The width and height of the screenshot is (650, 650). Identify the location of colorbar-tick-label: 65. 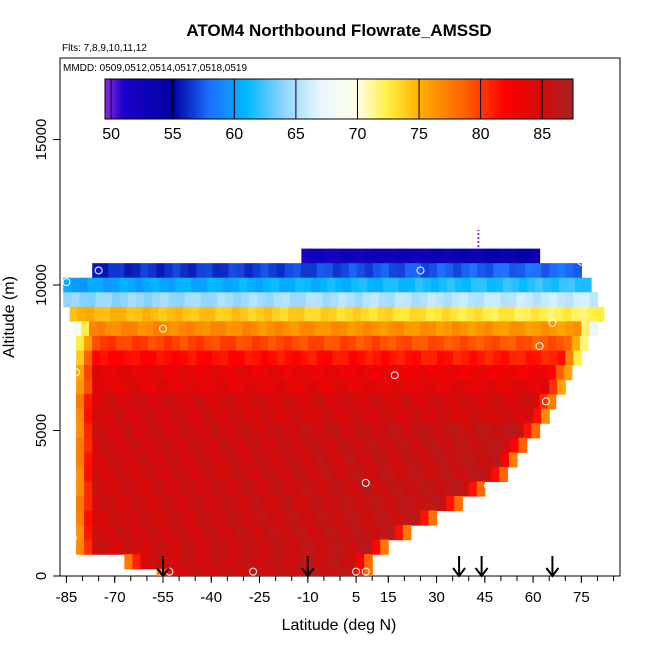
(296, 134).